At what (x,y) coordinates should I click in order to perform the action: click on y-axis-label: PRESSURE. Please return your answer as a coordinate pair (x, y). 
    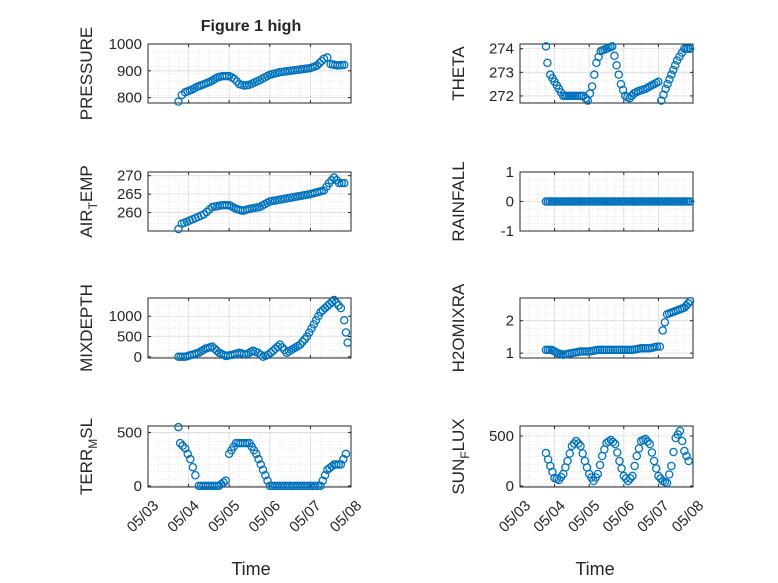
    Looking at the image, I should click on (86, 74).